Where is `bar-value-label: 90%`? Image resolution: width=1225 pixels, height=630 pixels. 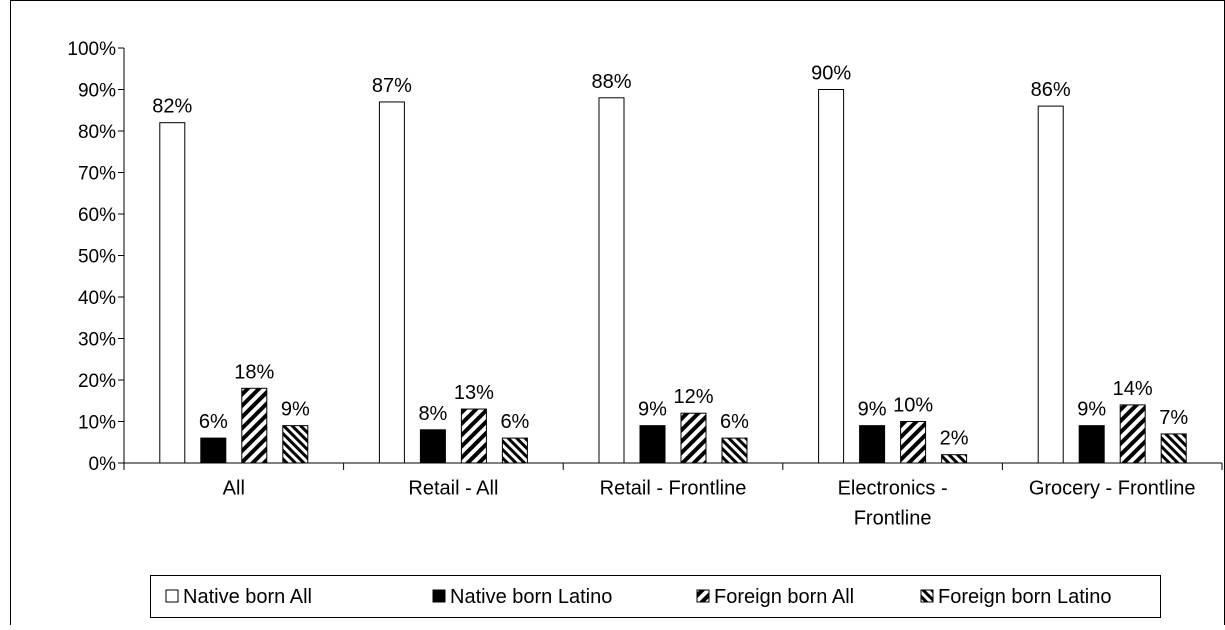 bar-value-label: 90% is located at coordinates (831, 74).